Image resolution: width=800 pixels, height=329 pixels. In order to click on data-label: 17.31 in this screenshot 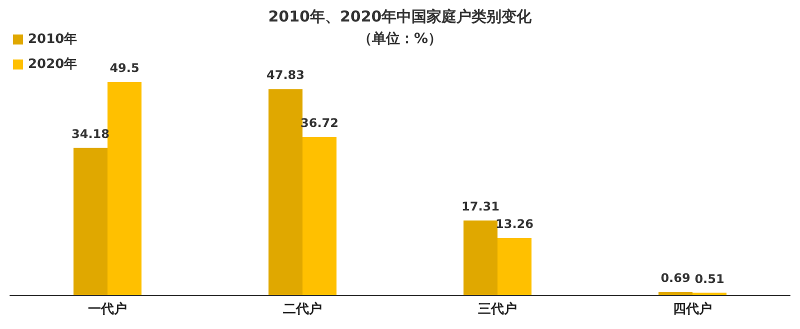, I will do `click(481, 207)`.